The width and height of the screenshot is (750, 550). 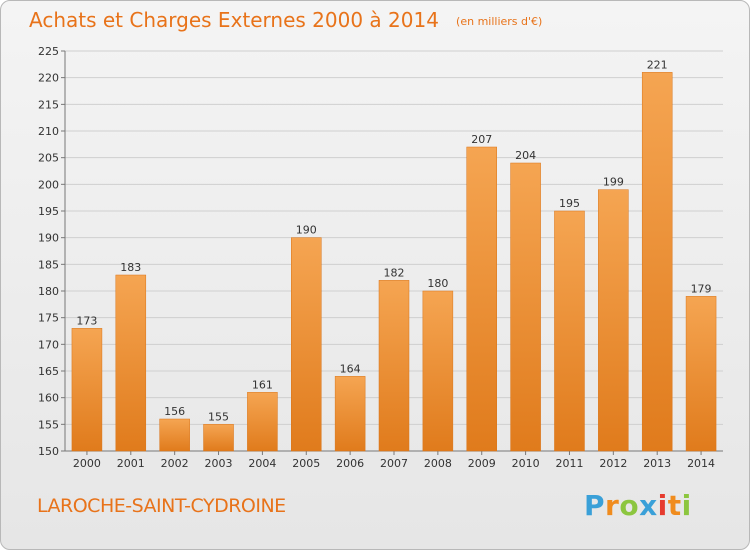 What do you see at coordinates (48, 398) in the screenshot?
I see `y-tick-label: 160` at bounding box center [48, 398].